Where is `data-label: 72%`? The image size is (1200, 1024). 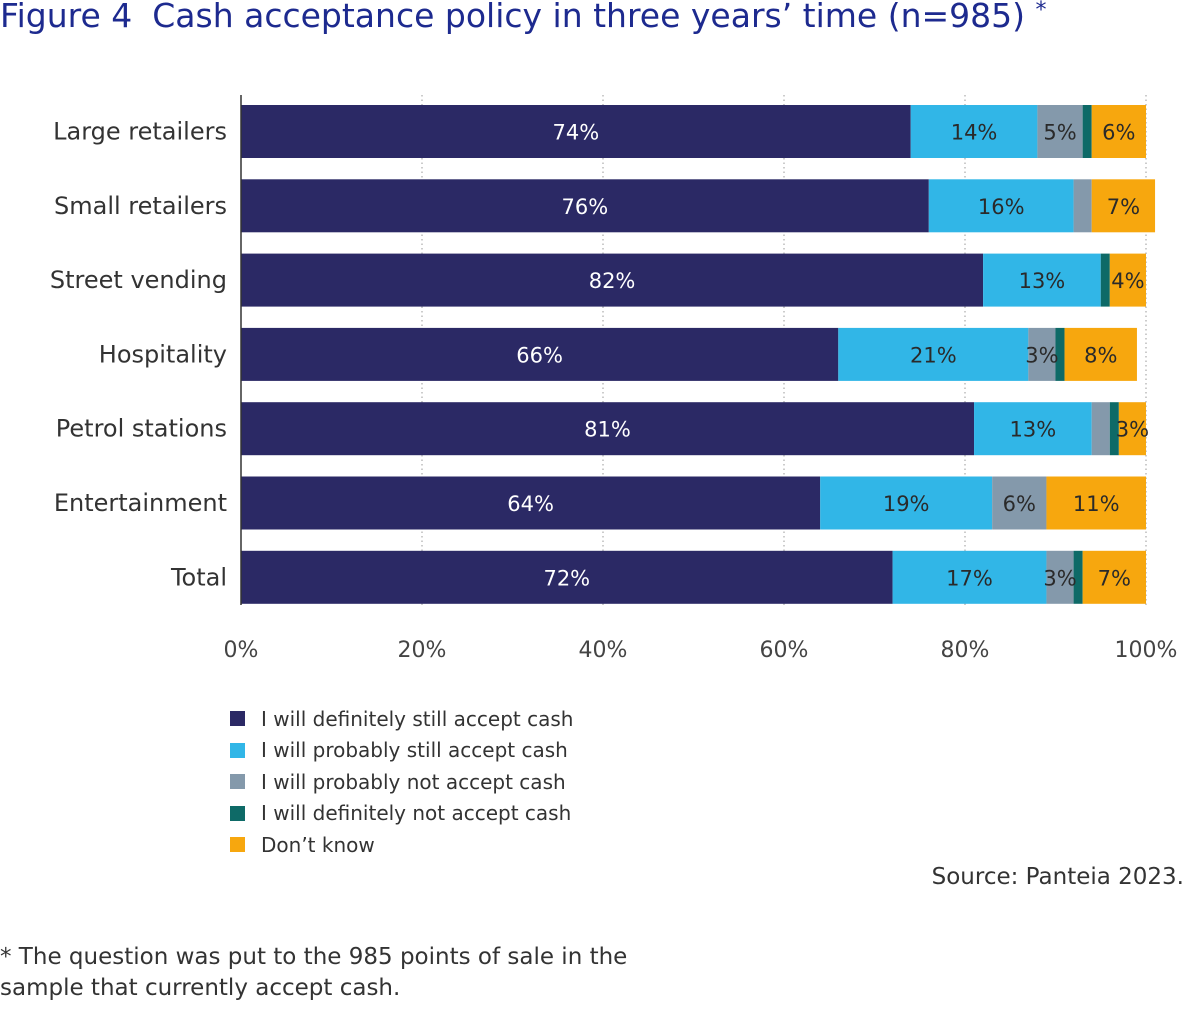 data-label: 72% is located at coordinates (566, 578).